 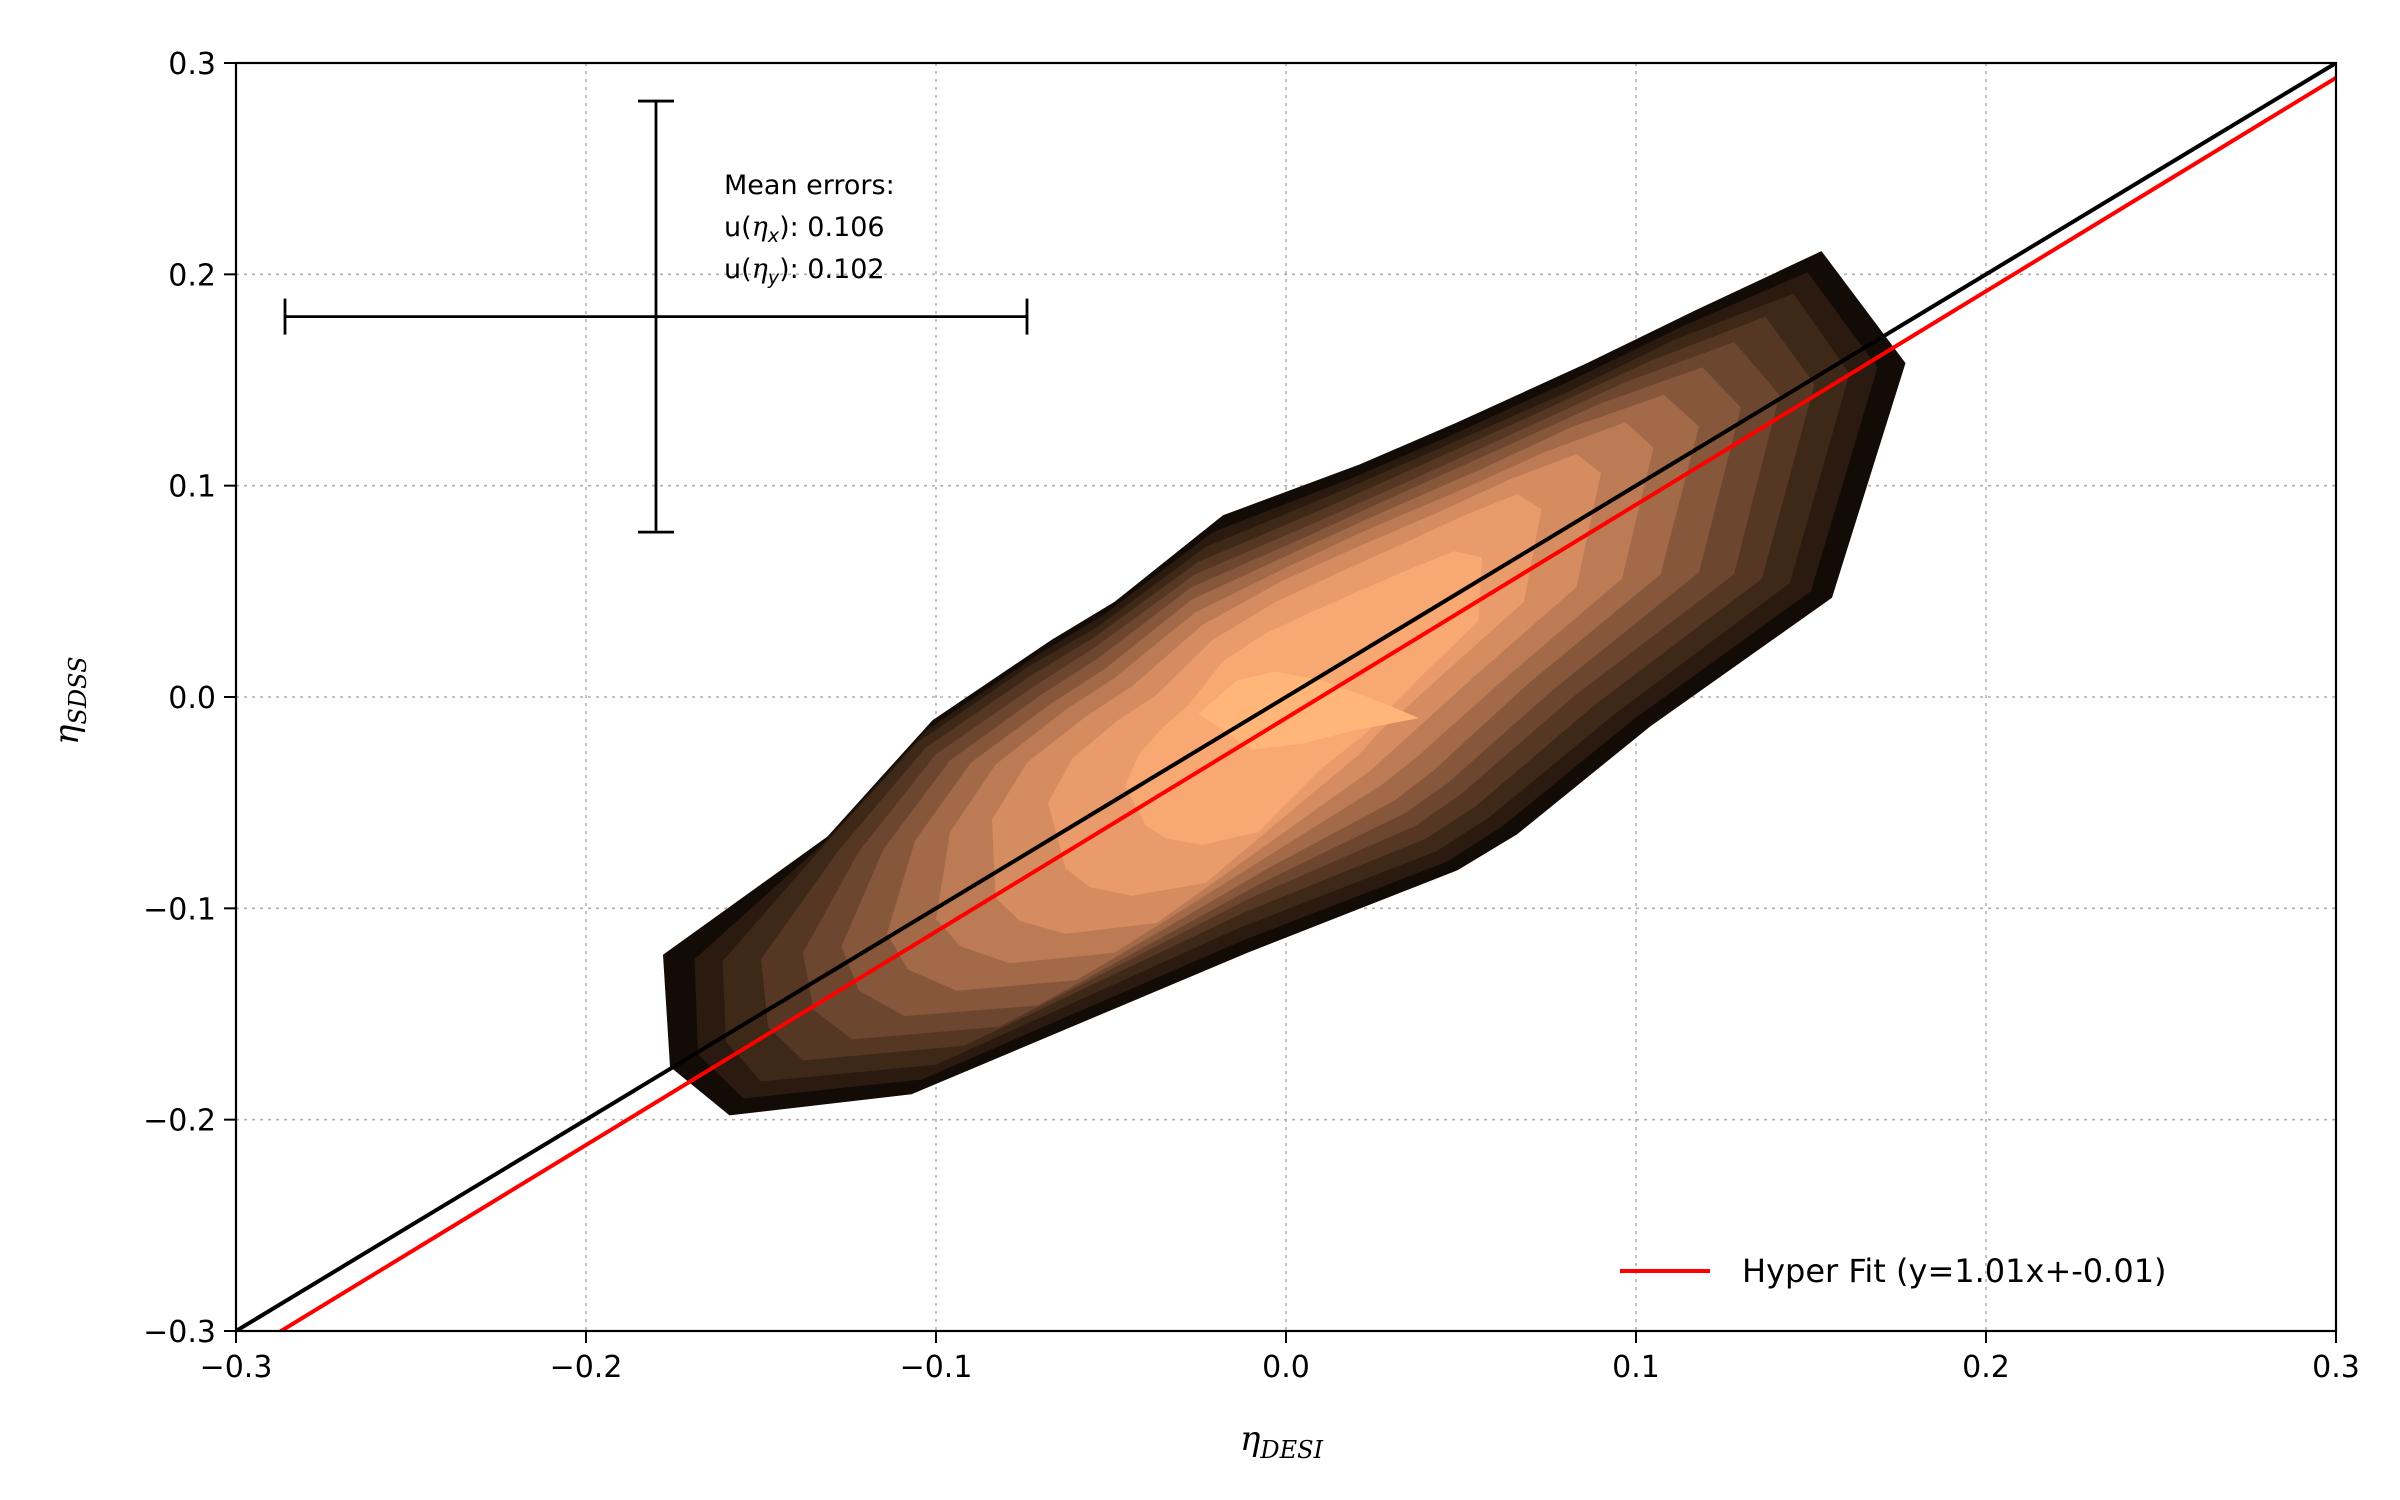 I want to click on y-tick-label: −0.1, so click(x=179, y=909).